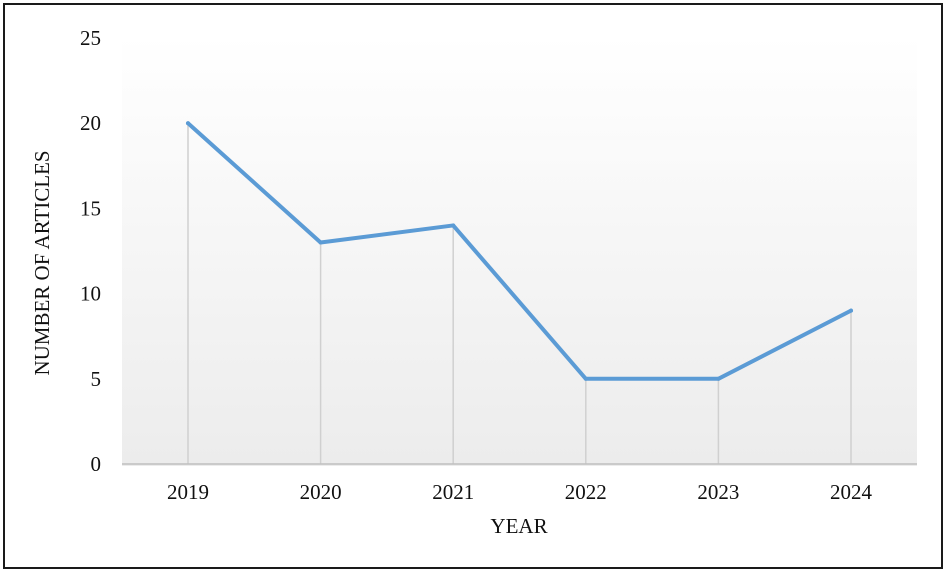 The image size is (946, 577). What do you see at coordinates (42, 262) in the screenshot?
I see `y-axis-title: NUMBER OF ARTICLES` at bounding box center [42, 262].